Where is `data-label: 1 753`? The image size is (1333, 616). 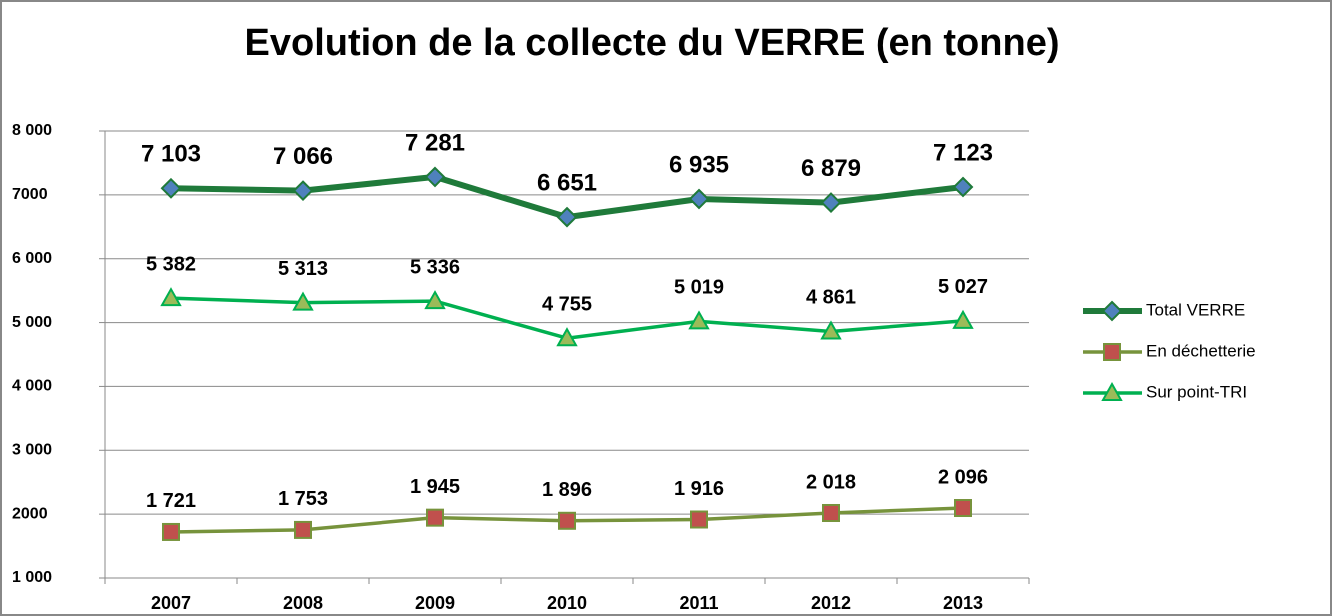 data-label: 1 753 is located at coordinates (303, 499).